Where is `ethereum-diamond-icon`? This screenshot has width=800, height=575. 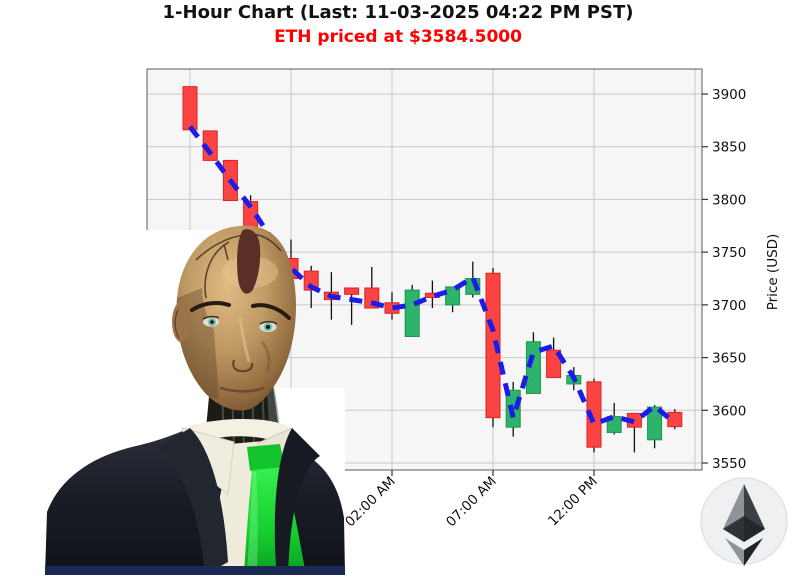
ethereum-diamond-icon is located at coordinates (744, 525).